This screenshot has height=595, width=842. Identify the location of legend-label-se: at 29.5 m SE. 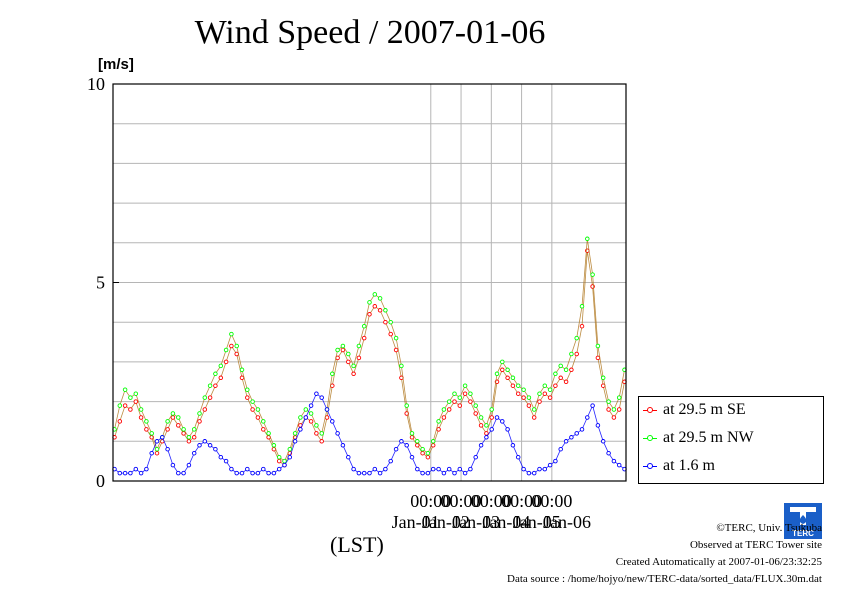
(704, 409).